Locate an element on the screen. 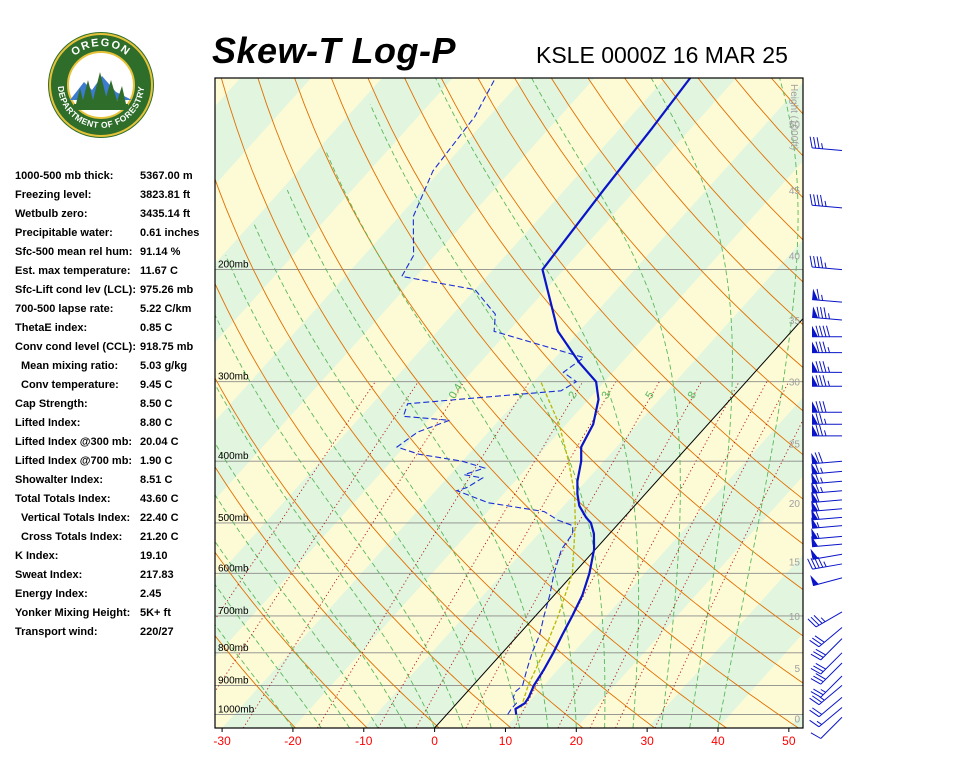 This screenshot has height=768, width=960. mixing-ratio-label: 2 is located at coordinates (572, 396).